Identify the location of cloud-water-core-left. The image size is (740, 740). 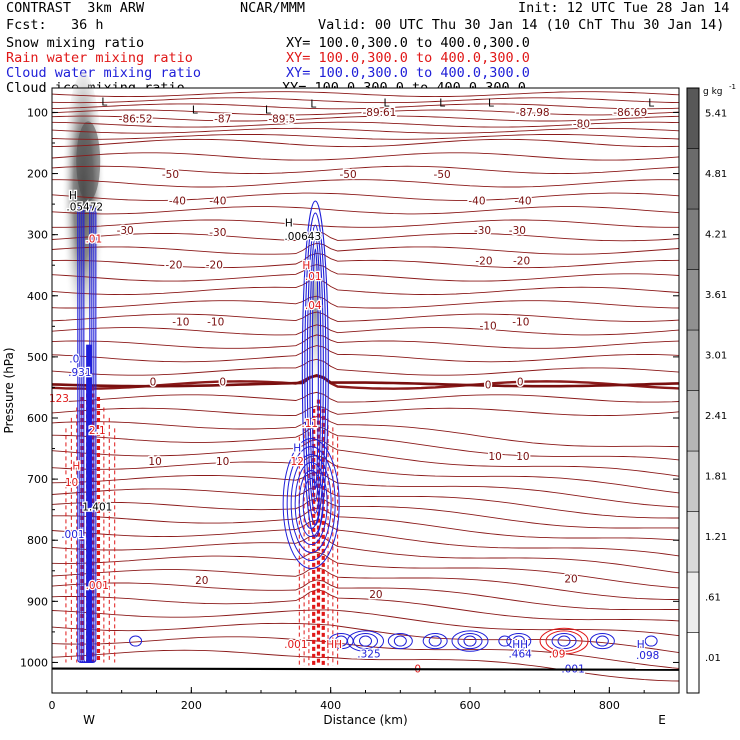
(89, 503).